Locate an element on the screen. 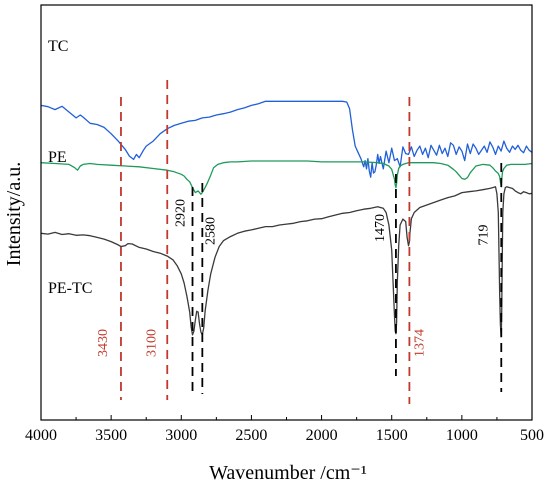  series-label-pe-tc: PE-TC is located at coordinates (70, 288).